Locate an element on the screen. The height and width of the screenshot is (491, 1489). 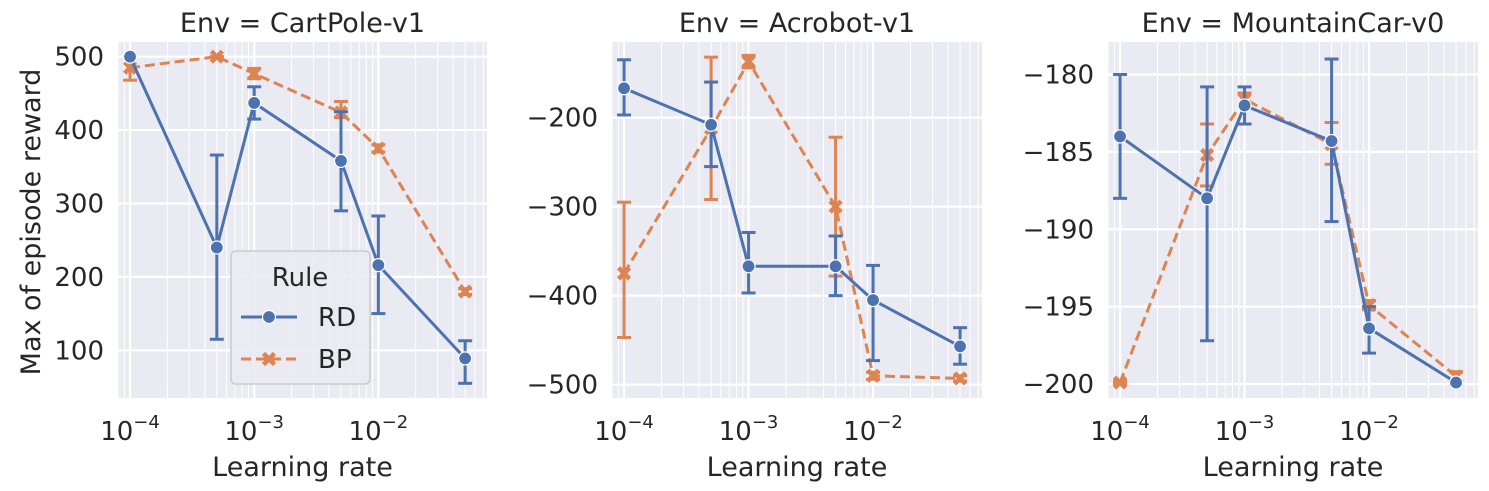
y-tick-label: −180 is located at coordinates (1058, 76).